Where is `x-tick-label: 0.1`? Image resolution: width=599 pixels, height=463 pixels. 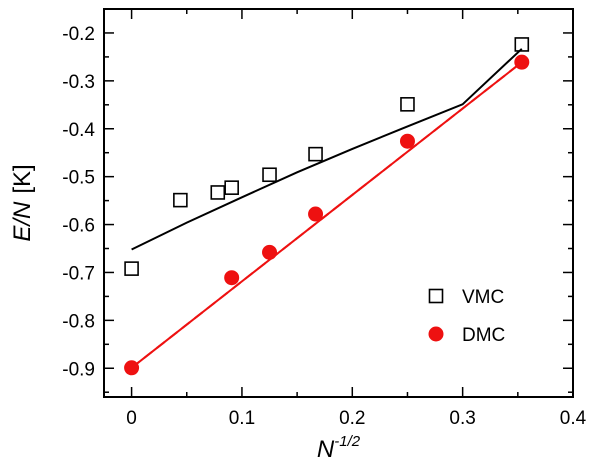 x-tick-label: 0.1 is located at coordinates (242, 418).